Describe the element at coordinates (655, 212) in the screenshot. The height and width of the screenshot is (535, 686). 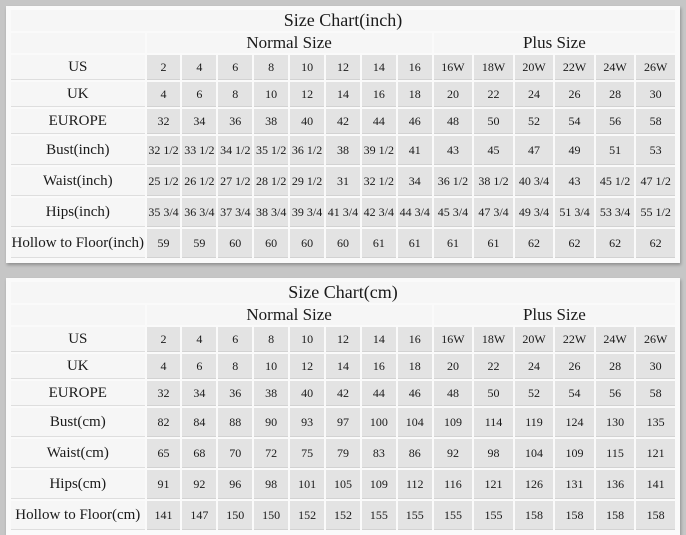
I see `size-value-cell: 55 1/2` at that location.